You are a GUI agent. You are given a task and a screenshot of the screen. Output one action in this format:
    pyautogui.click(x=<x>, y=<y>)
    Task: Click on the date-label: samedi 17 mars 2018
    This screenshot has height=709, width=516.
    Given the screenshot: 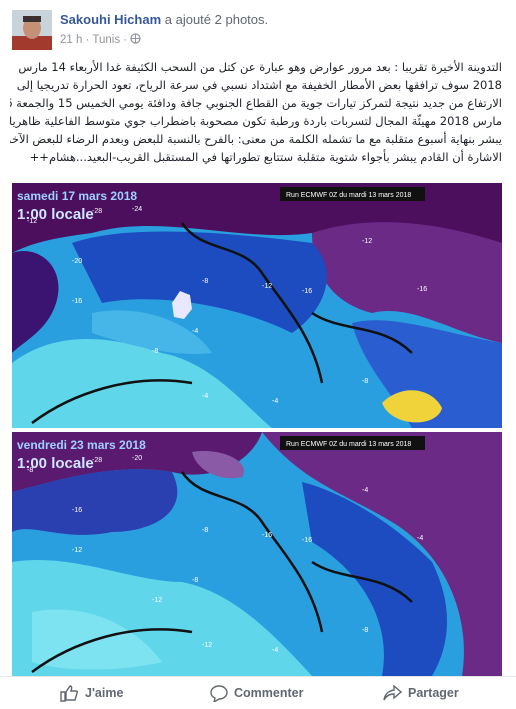 What is the action you would take?
    pyautogui.click(x=77, y=196)
    